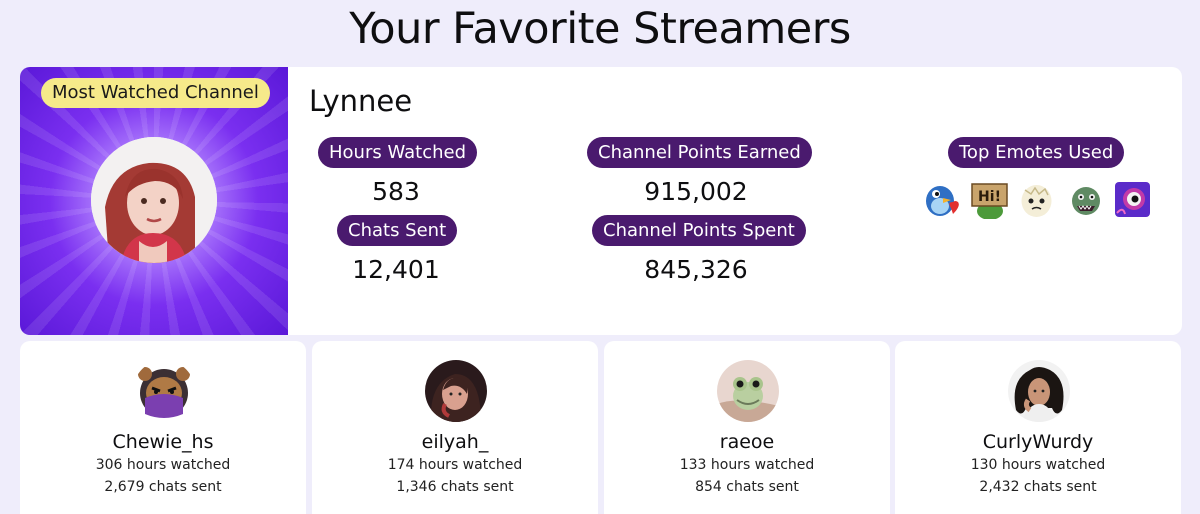 The image size is (1200, 514). What do you see at coordinates (455, 442) in the screenshot?
I see `streamer-name: eilyah_` at bounding box center [455, 442].